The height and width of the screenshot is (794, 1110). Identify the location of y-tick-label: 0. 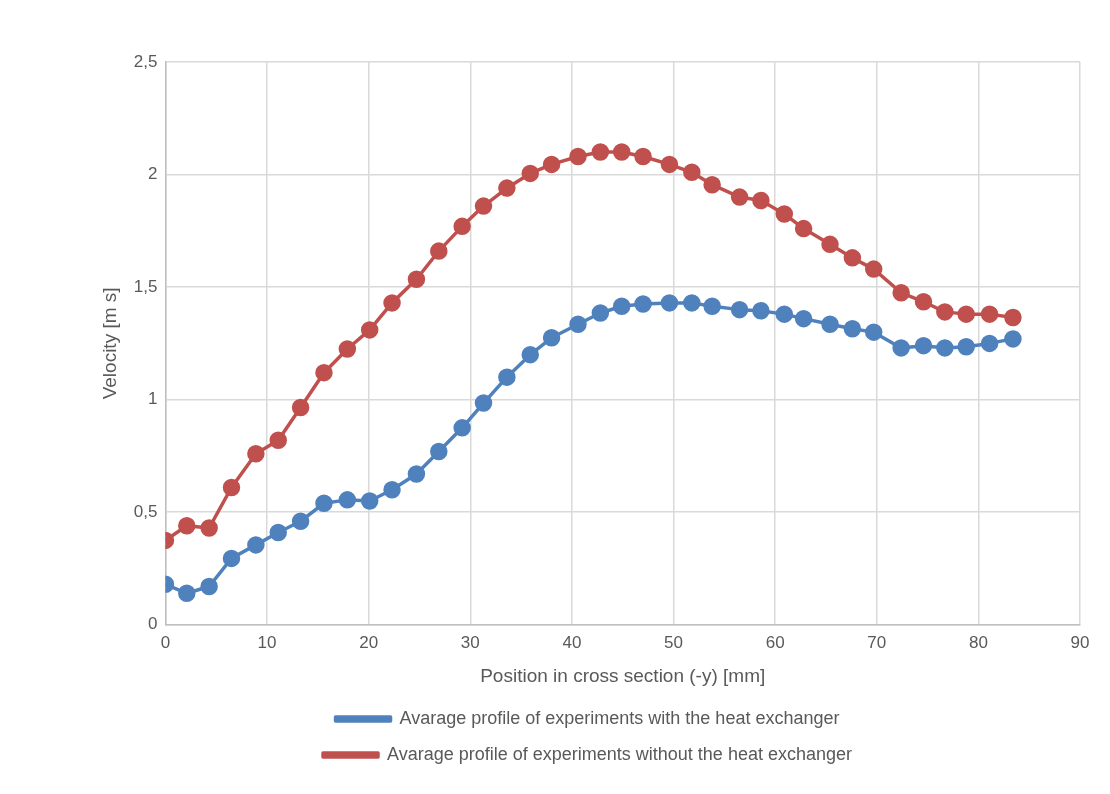
(152, 624).